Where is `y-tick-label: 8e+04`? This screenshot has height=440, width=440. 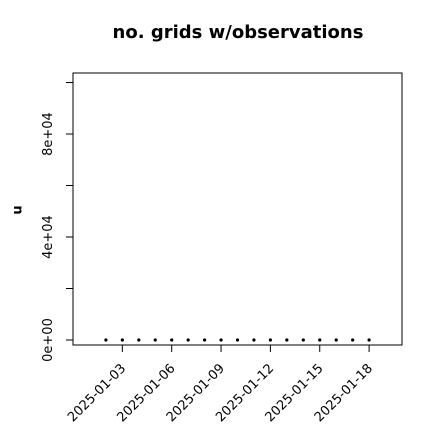
y-tick-label: 8e+04 is located at coordinates (48, 134).